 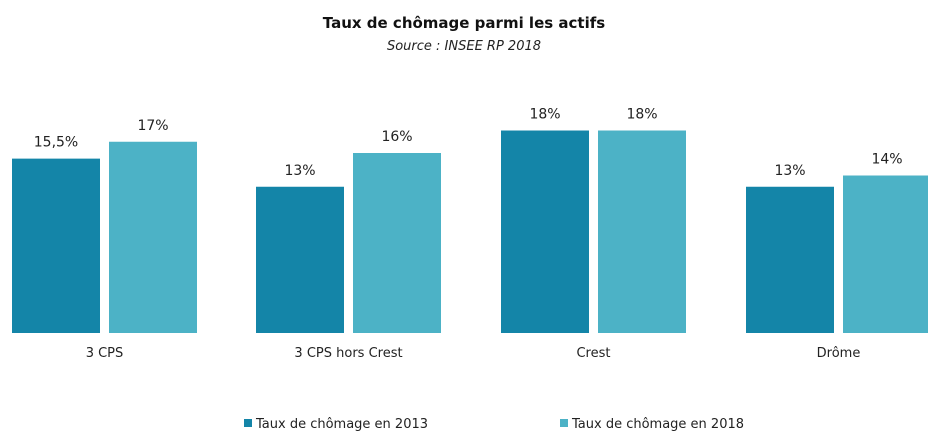 I want to click on data-label-2013-0: 15,5%, so click(x=56, y=143).